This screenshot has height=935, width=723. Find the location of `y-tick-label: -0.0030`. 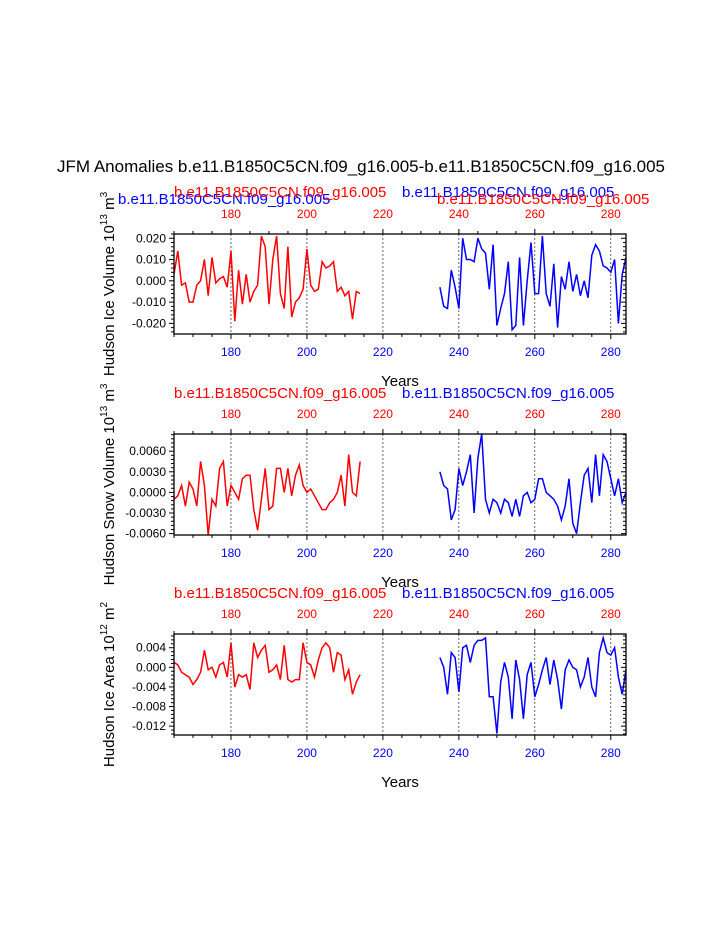

y-tick-label: -0.0030 is located at coordinates (145, 513).